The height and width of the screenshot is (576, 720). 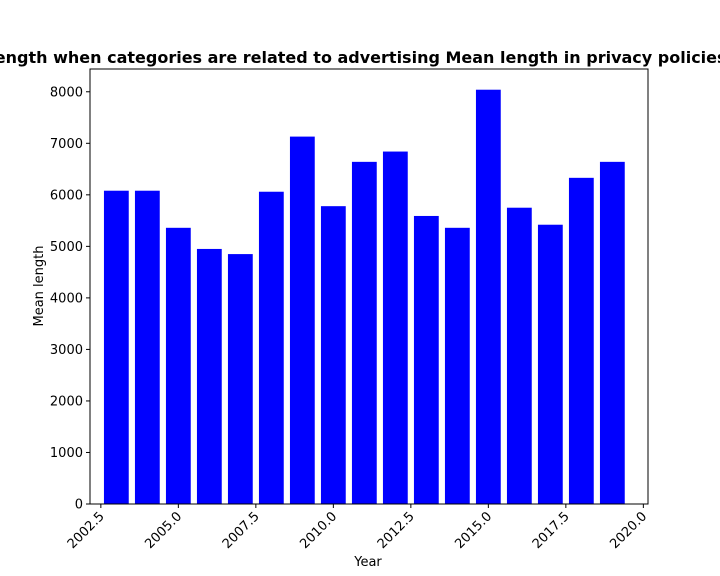 What do you see at coordinates (457, 365) in the screenshot?
I see `bar-2014` at bounding box center [457, 365].